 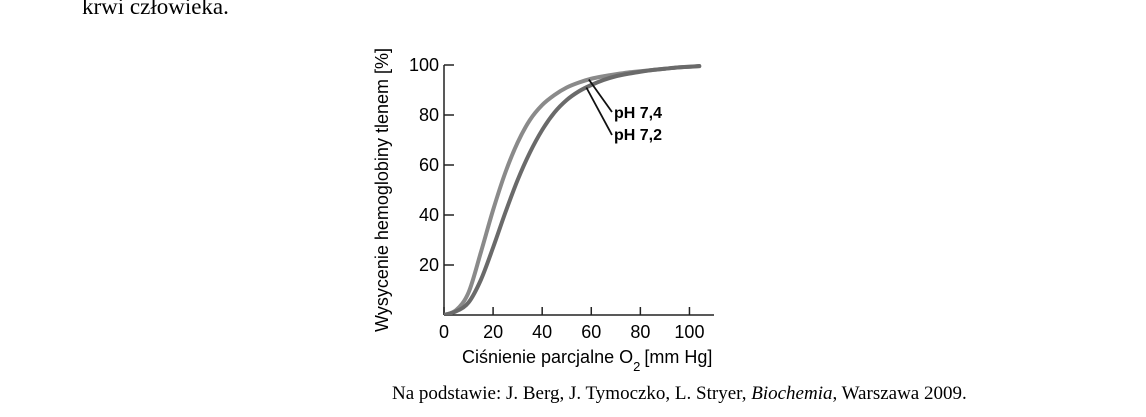 What do you see at coordinates (640, 332) in the screenshot?
I see `x-tick-label-80: 80` at bounding box center [640, 332].